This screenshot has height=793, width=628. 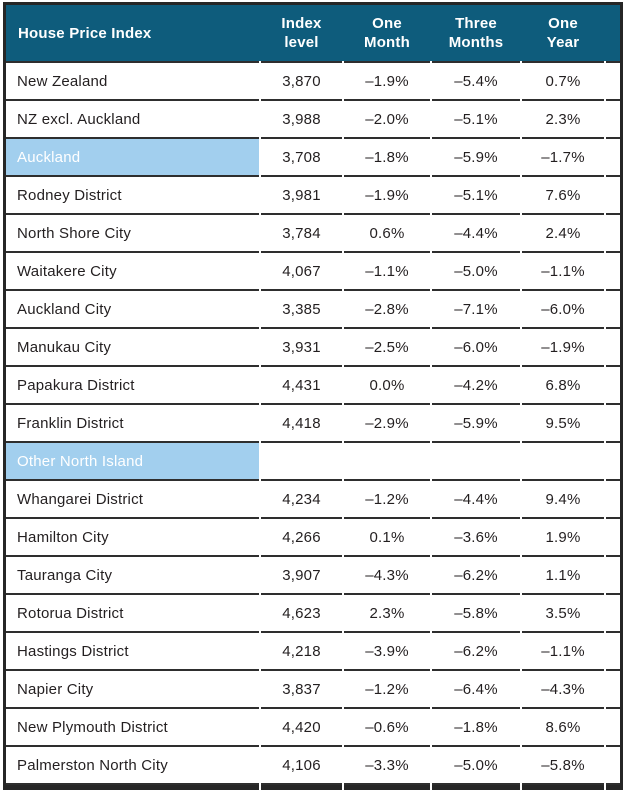 What do you see at coordinates (301, 386) in the screenshot?
I see `cell-index-level: 4,431` at bounding box center [301, 386].